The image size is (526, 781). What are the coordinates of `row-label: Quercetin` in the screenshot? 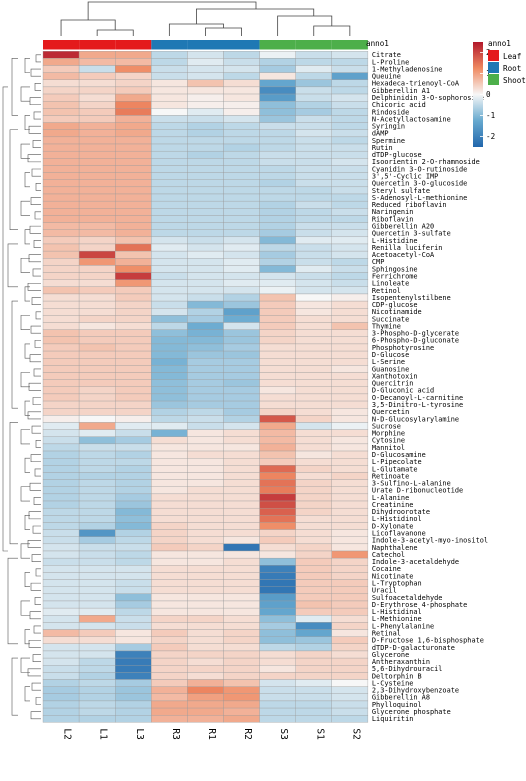 It's located at (390, 412).